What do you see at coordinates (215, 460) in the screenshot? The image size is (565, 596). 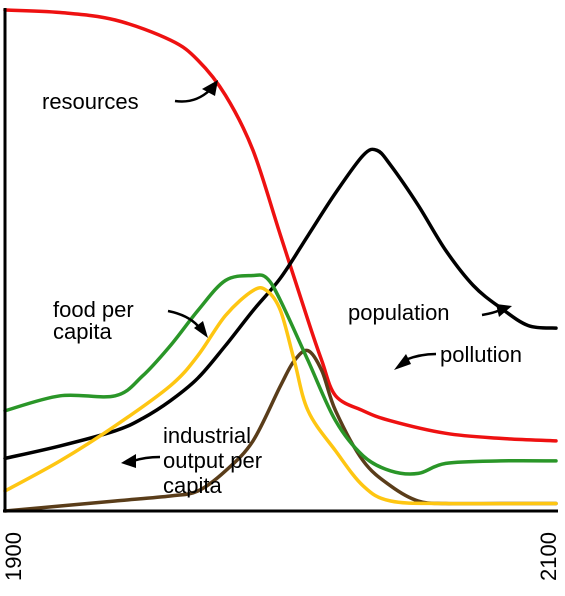 I see `annotation-industrial-output: industrial output per capita` at bounding box center [215, 460].